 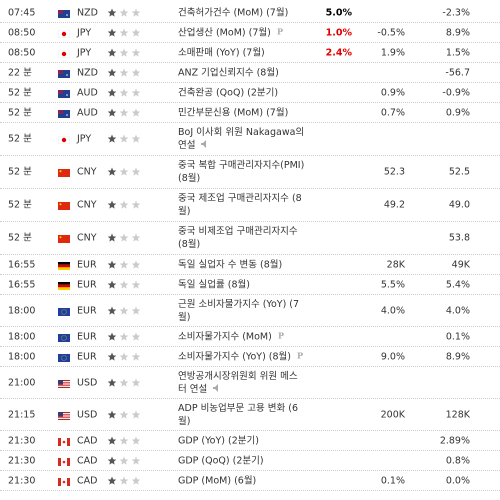 I want to click on forecast-value: 9.0%, so click(x=392, y=356).